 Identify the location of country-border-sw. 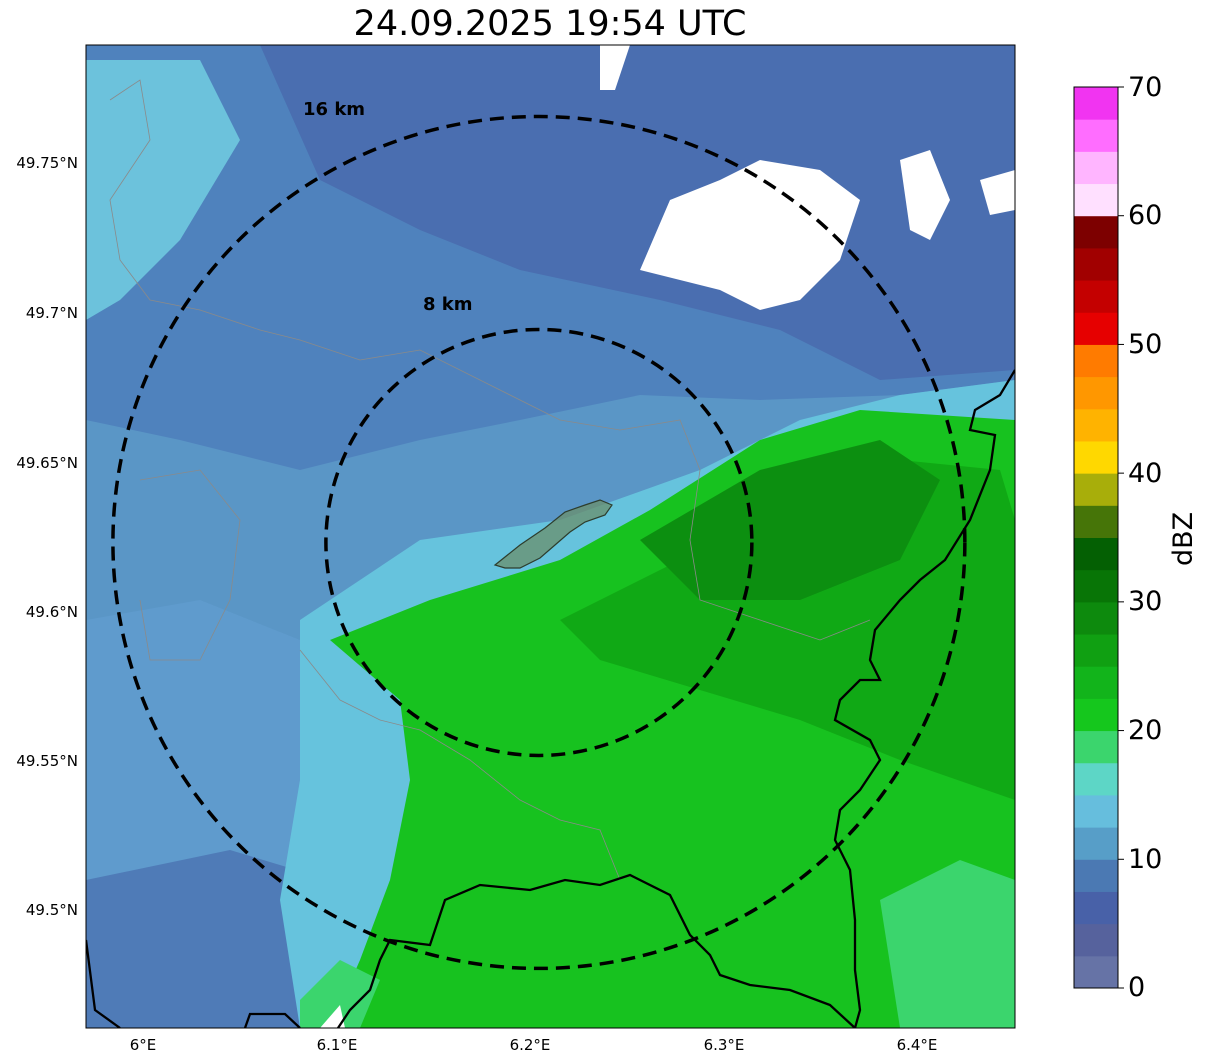
(272, 1020).